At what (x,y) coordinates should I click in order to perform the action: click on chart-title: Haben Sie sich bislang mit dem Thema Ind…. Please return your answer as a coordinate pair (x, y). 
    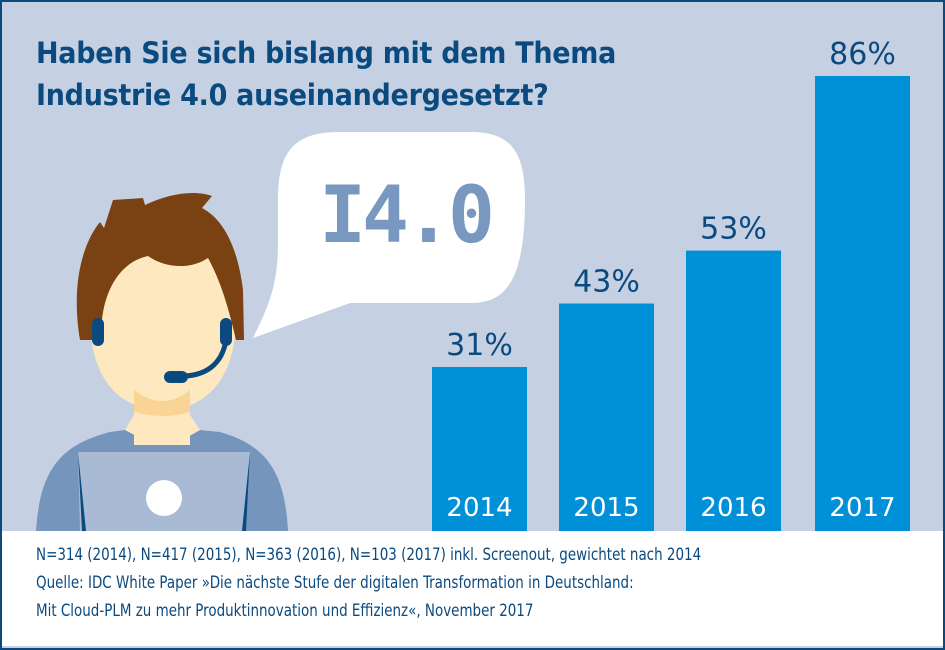
    Looking at the image, I should click on (326, 74).